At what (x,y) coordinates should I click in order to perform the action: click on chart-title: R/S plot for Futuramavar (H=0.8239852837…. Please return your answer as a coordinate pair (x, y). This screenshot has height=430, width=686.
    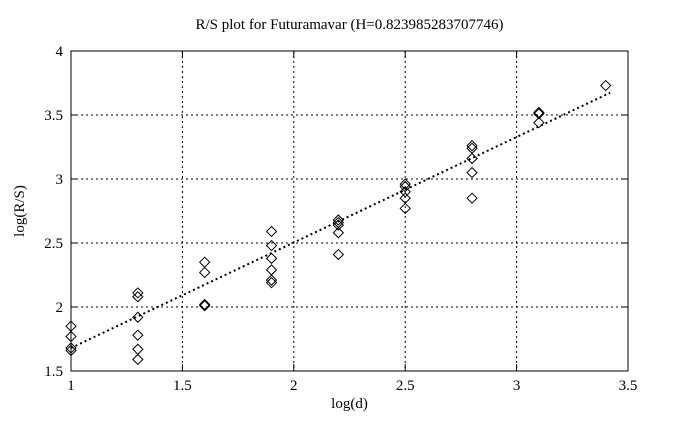
    Looking at the image, I should click on (349, 25).